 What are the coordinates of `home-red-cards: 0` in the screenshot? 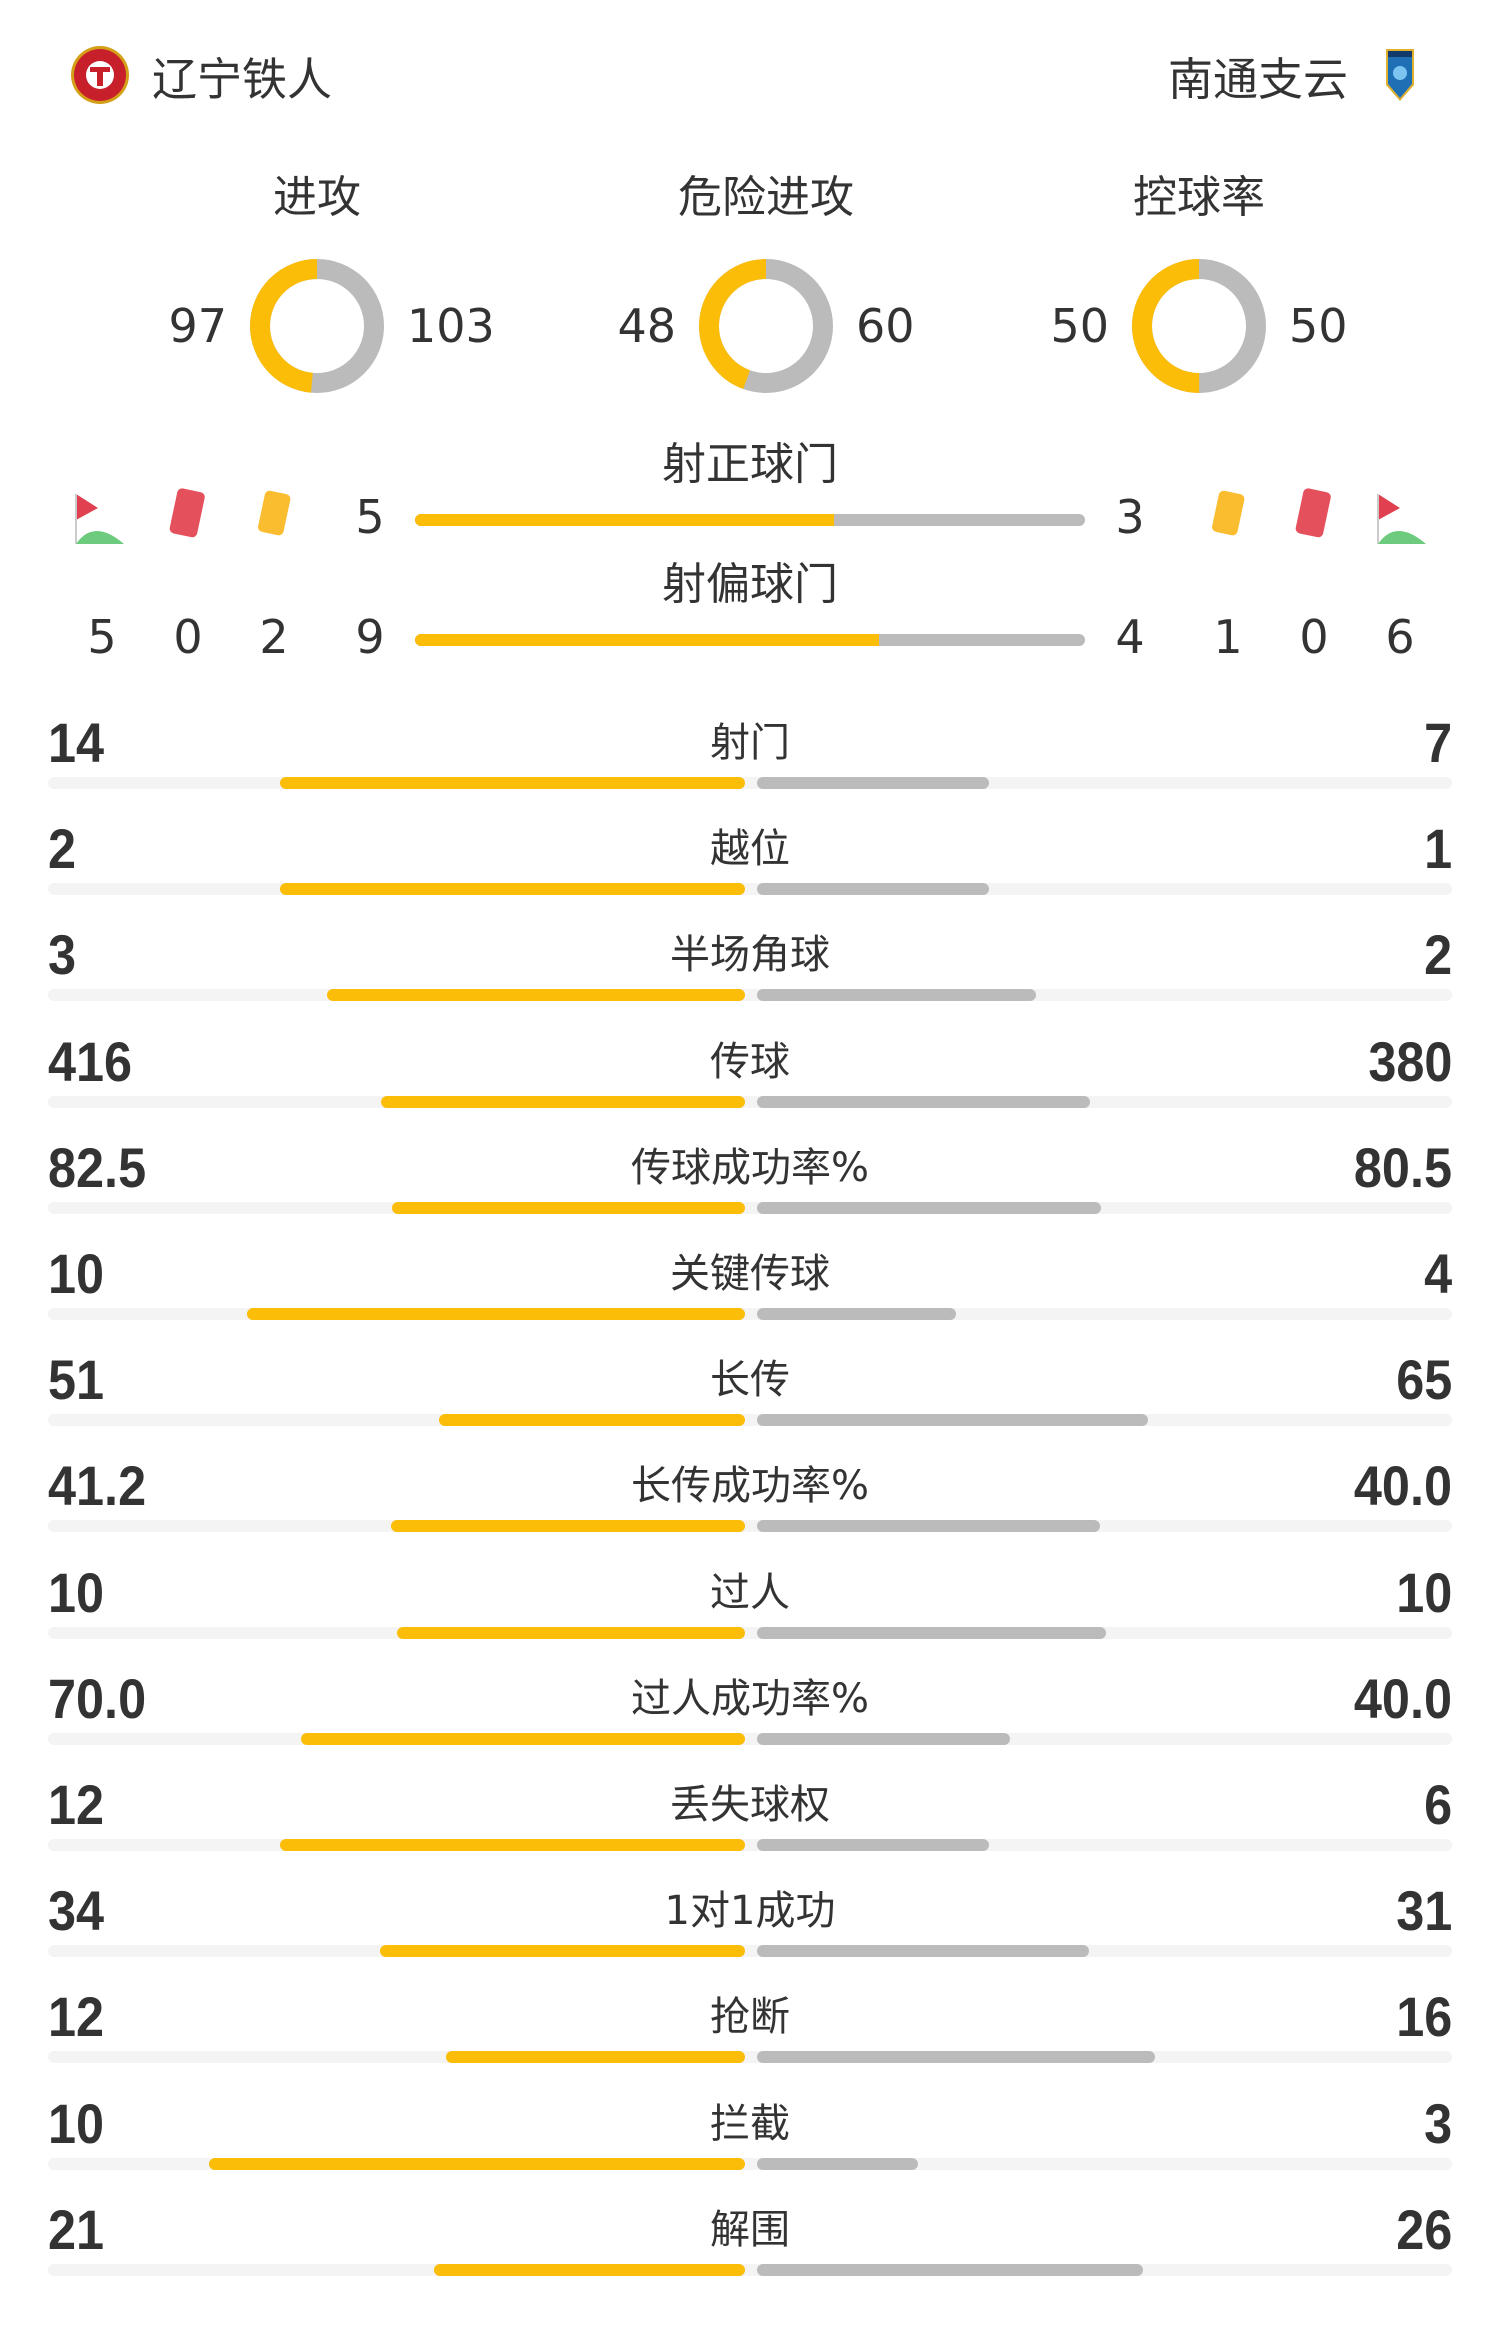 It's located at (188, 637).